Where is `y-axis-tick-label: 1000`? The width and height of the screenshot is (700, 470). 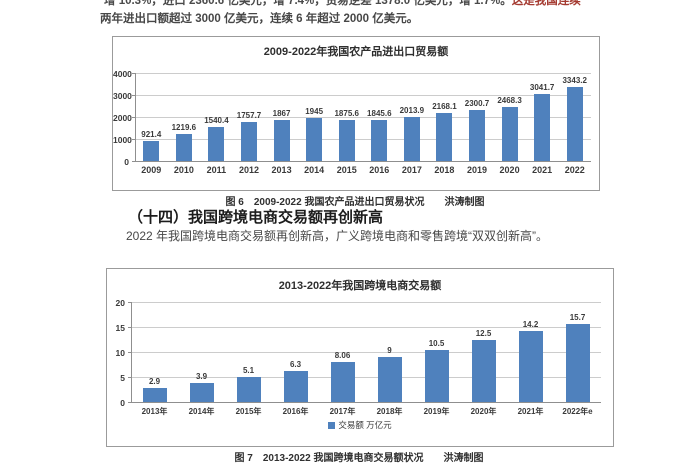
y-axis-tick-label: 1000 is located at coordinates (122, 140).